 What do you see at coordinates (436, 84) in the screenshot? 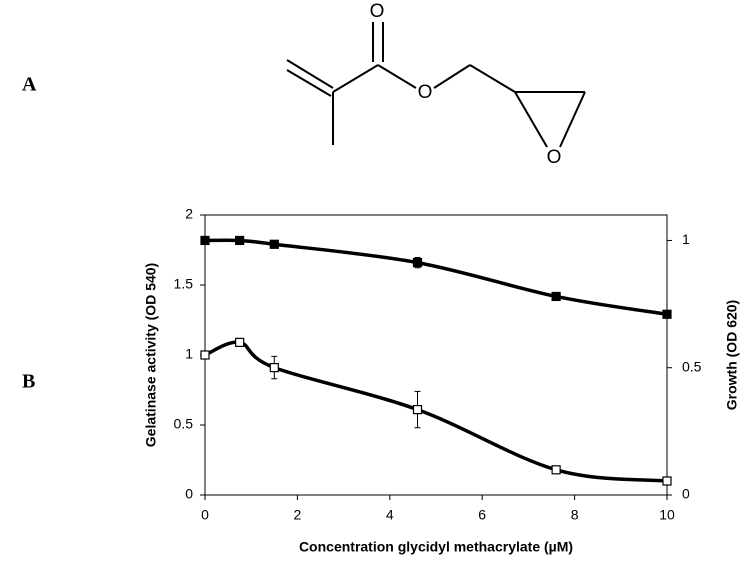
I see `chemical-structure: O O O` at bounding box center [436, 84].